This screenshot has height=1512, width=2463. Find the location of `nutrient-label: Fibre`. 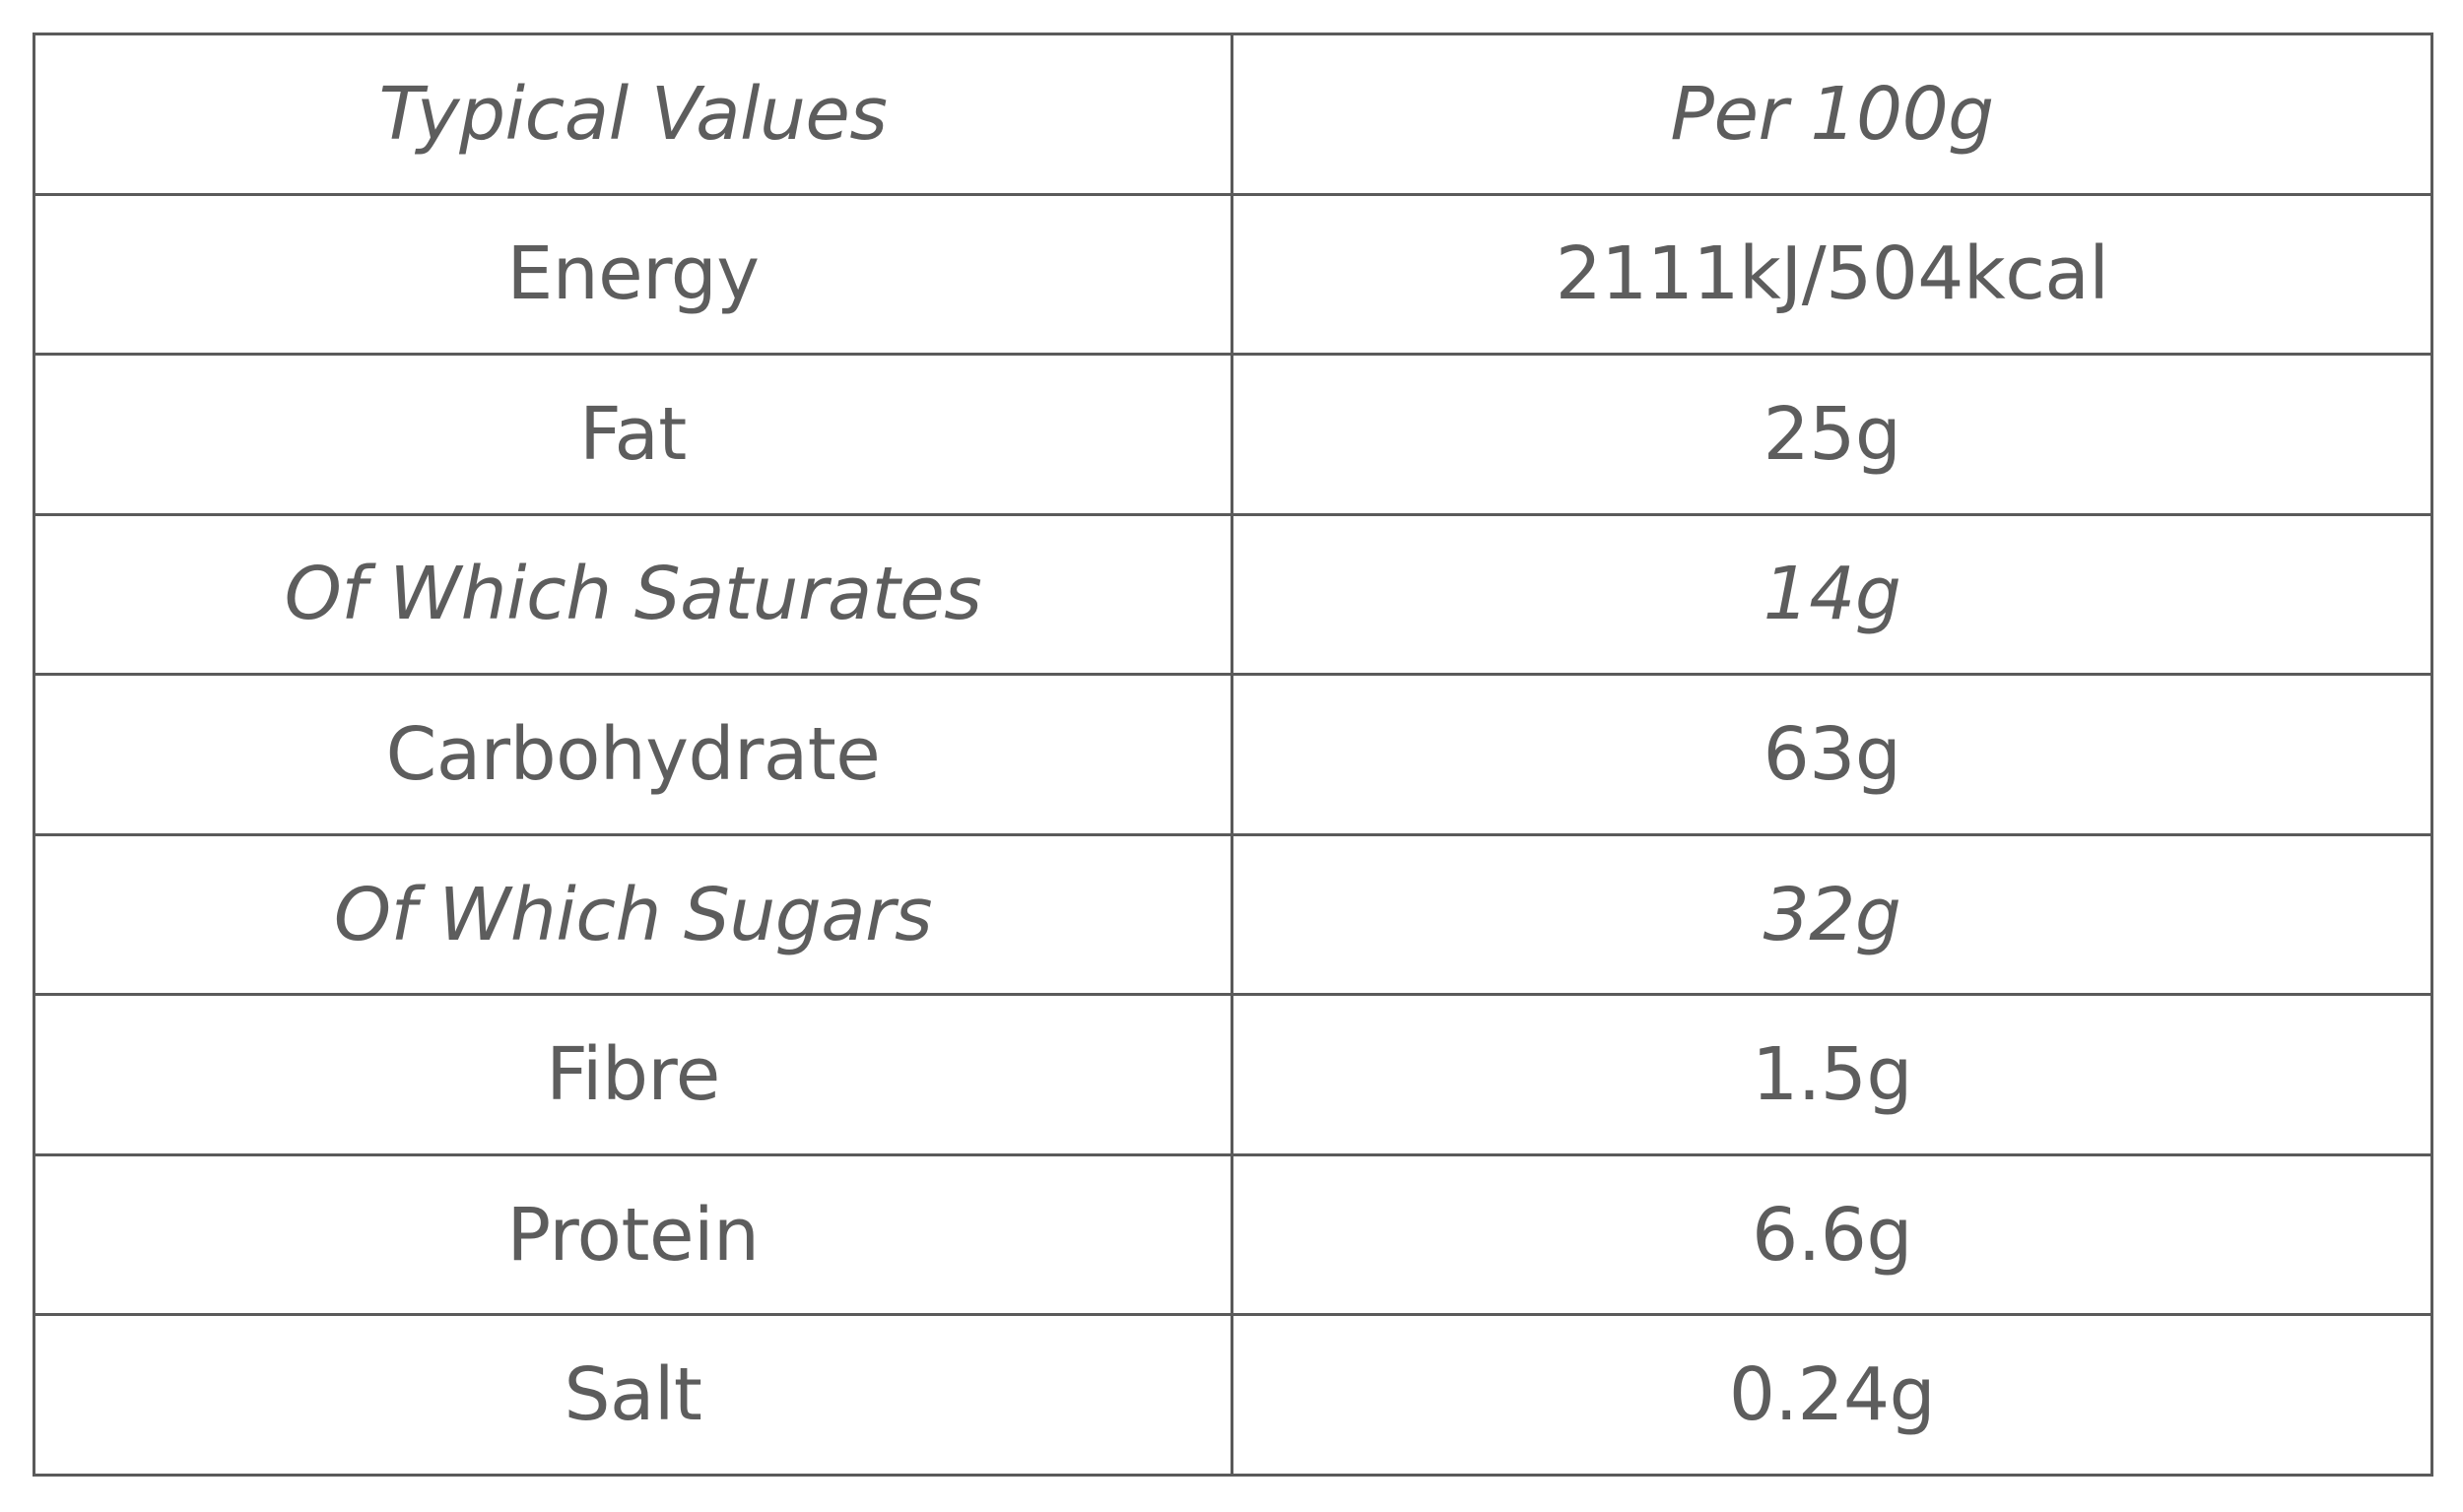

nutrient-label: Fibre is located at coordinates (633, 1074).